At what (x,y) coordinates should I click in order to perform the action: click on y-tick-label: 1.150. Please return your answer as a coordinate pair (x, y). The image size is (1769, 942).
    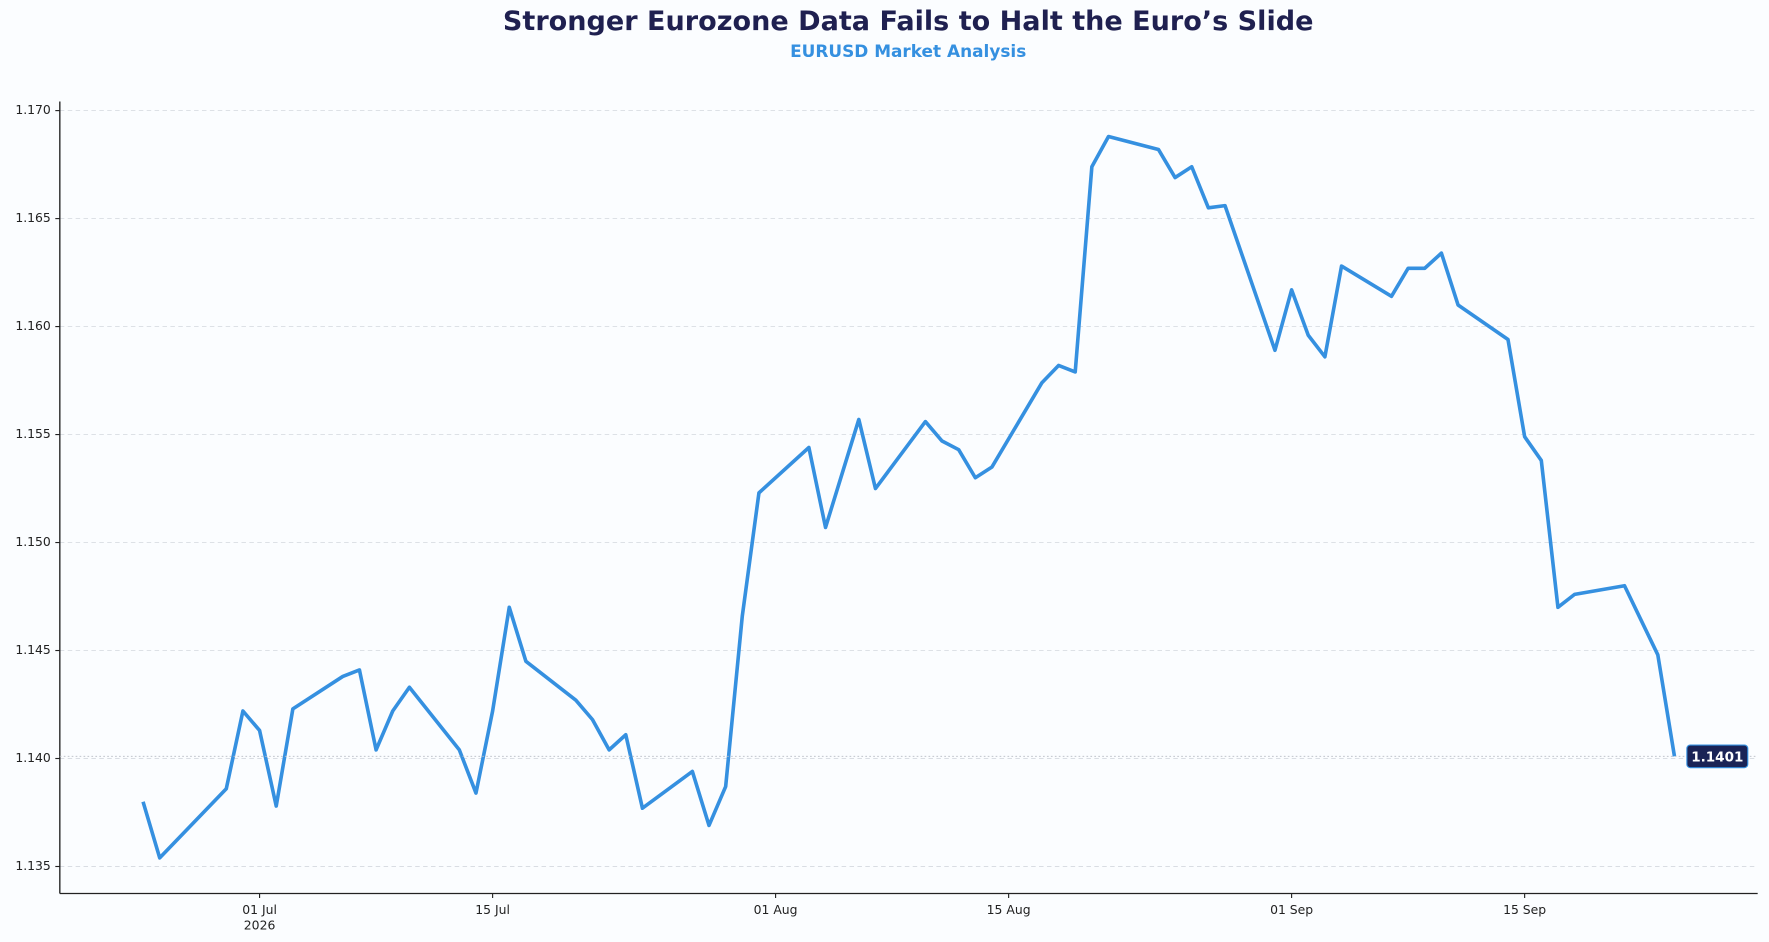
    Looking at the image, I should click on (33, 541).